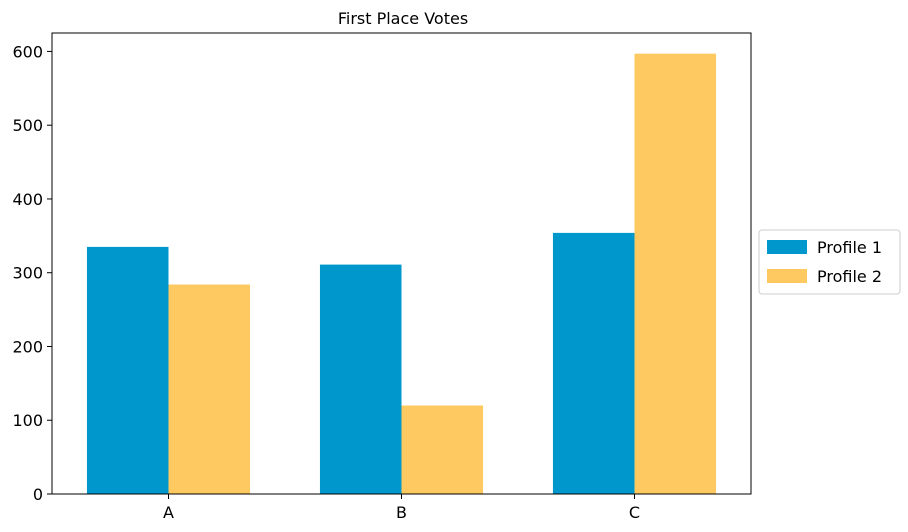 The height and width of the screenshot is (532, 908). I want to click on y-tick-label: 200, so click(27, 346).